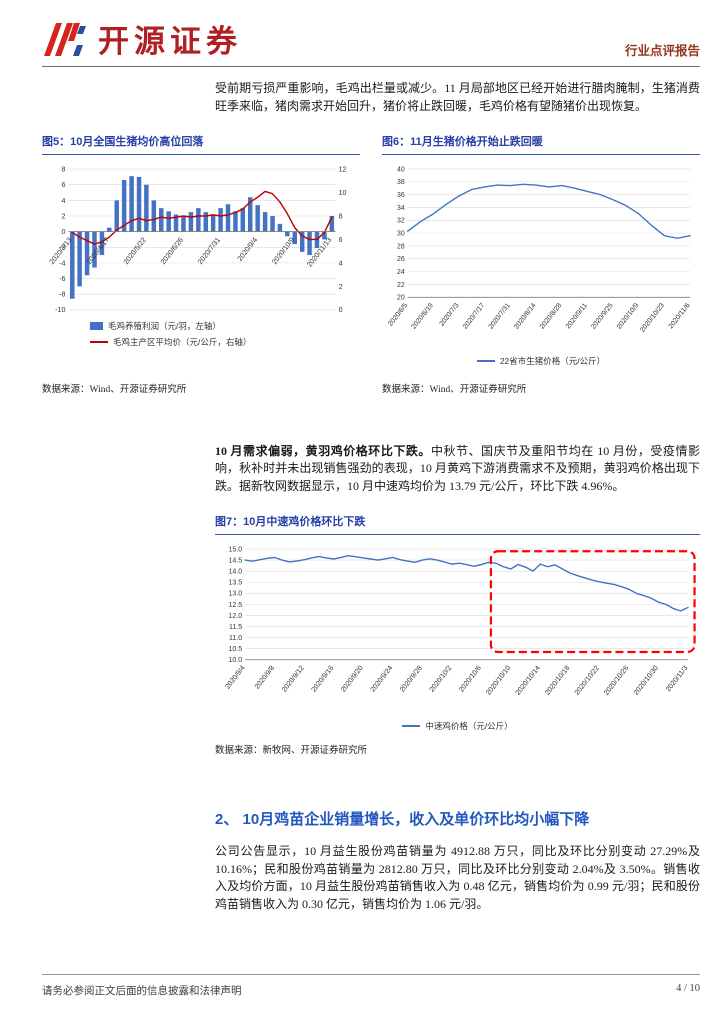 The image size is (724, 1024). What do you see at coordinates (457, 524) in the screenshot?
I see `figure-7-title: 图7：10月中速鸡价格环比下跌` at bounding box center [457, 524].